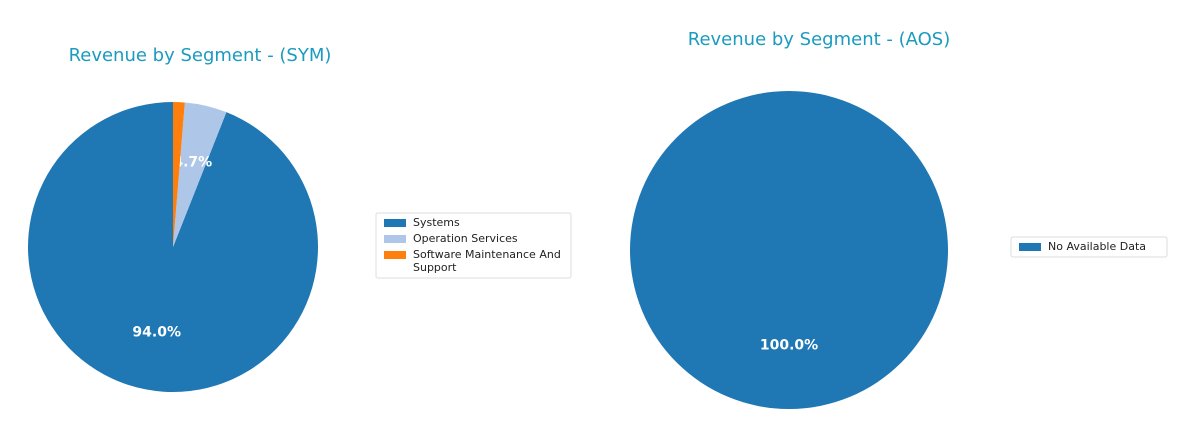 The image size is (1200, 440). I want to click on slice-label: 4.7%, so click(192, 162).